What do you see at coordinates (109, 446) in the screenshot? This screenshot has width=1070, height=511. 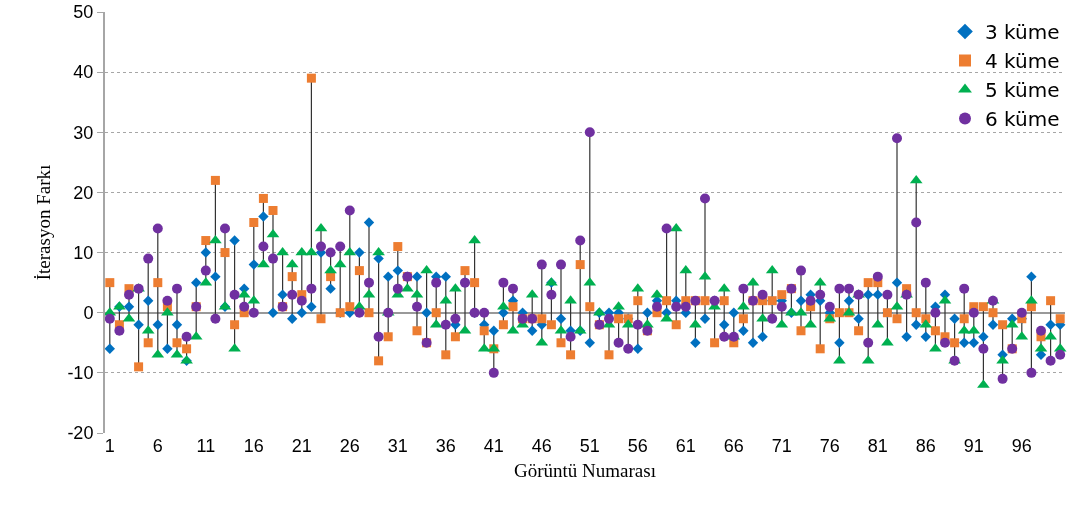 I see `x-tick-label: 1` at bounding box center [109, 446].